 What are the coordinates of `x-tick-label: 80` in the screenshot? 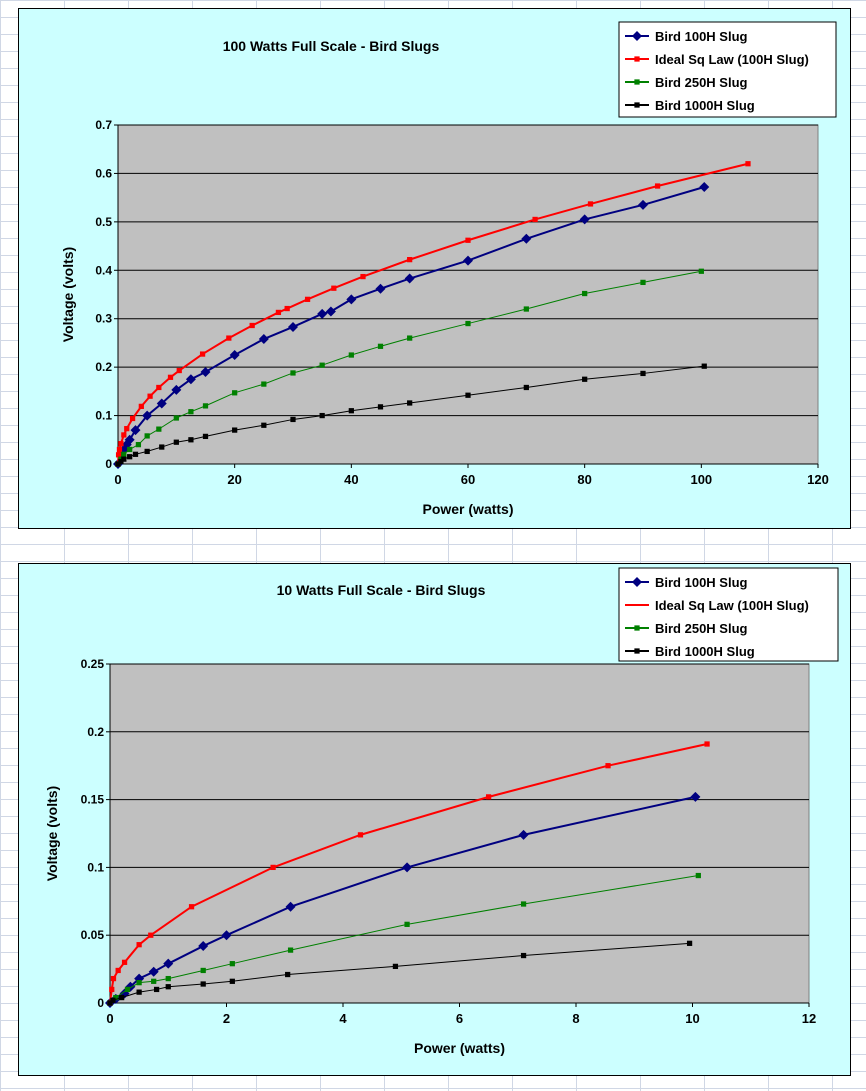 It's located at (584, 479).